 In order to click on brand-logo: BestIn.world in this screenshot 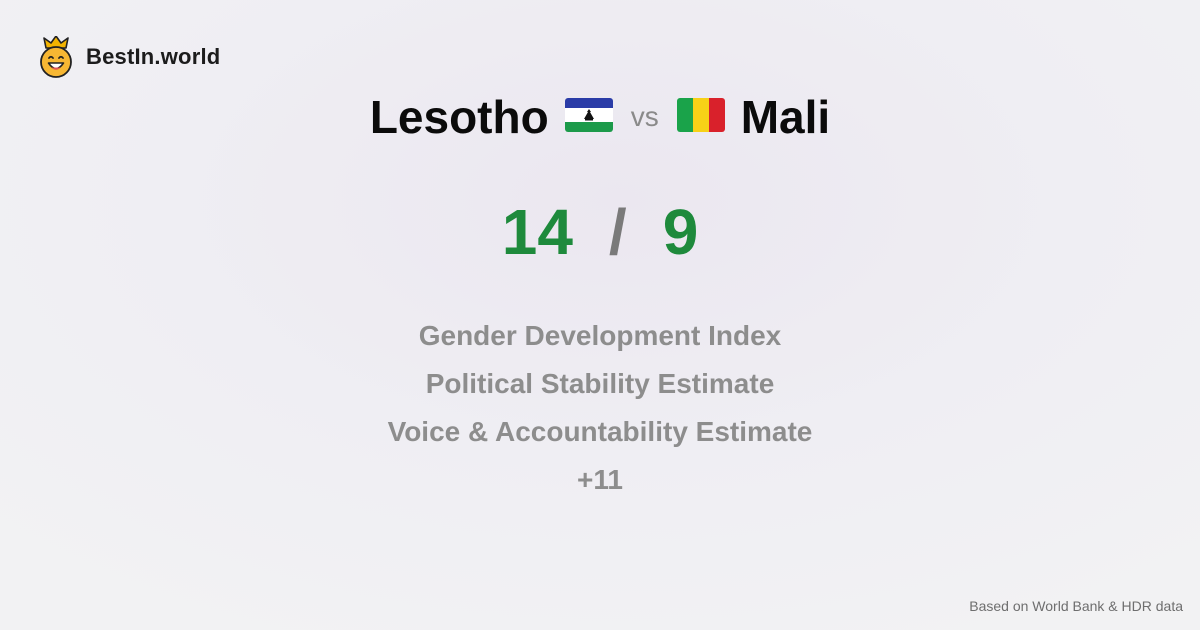, I will do `click(129, 57)`.